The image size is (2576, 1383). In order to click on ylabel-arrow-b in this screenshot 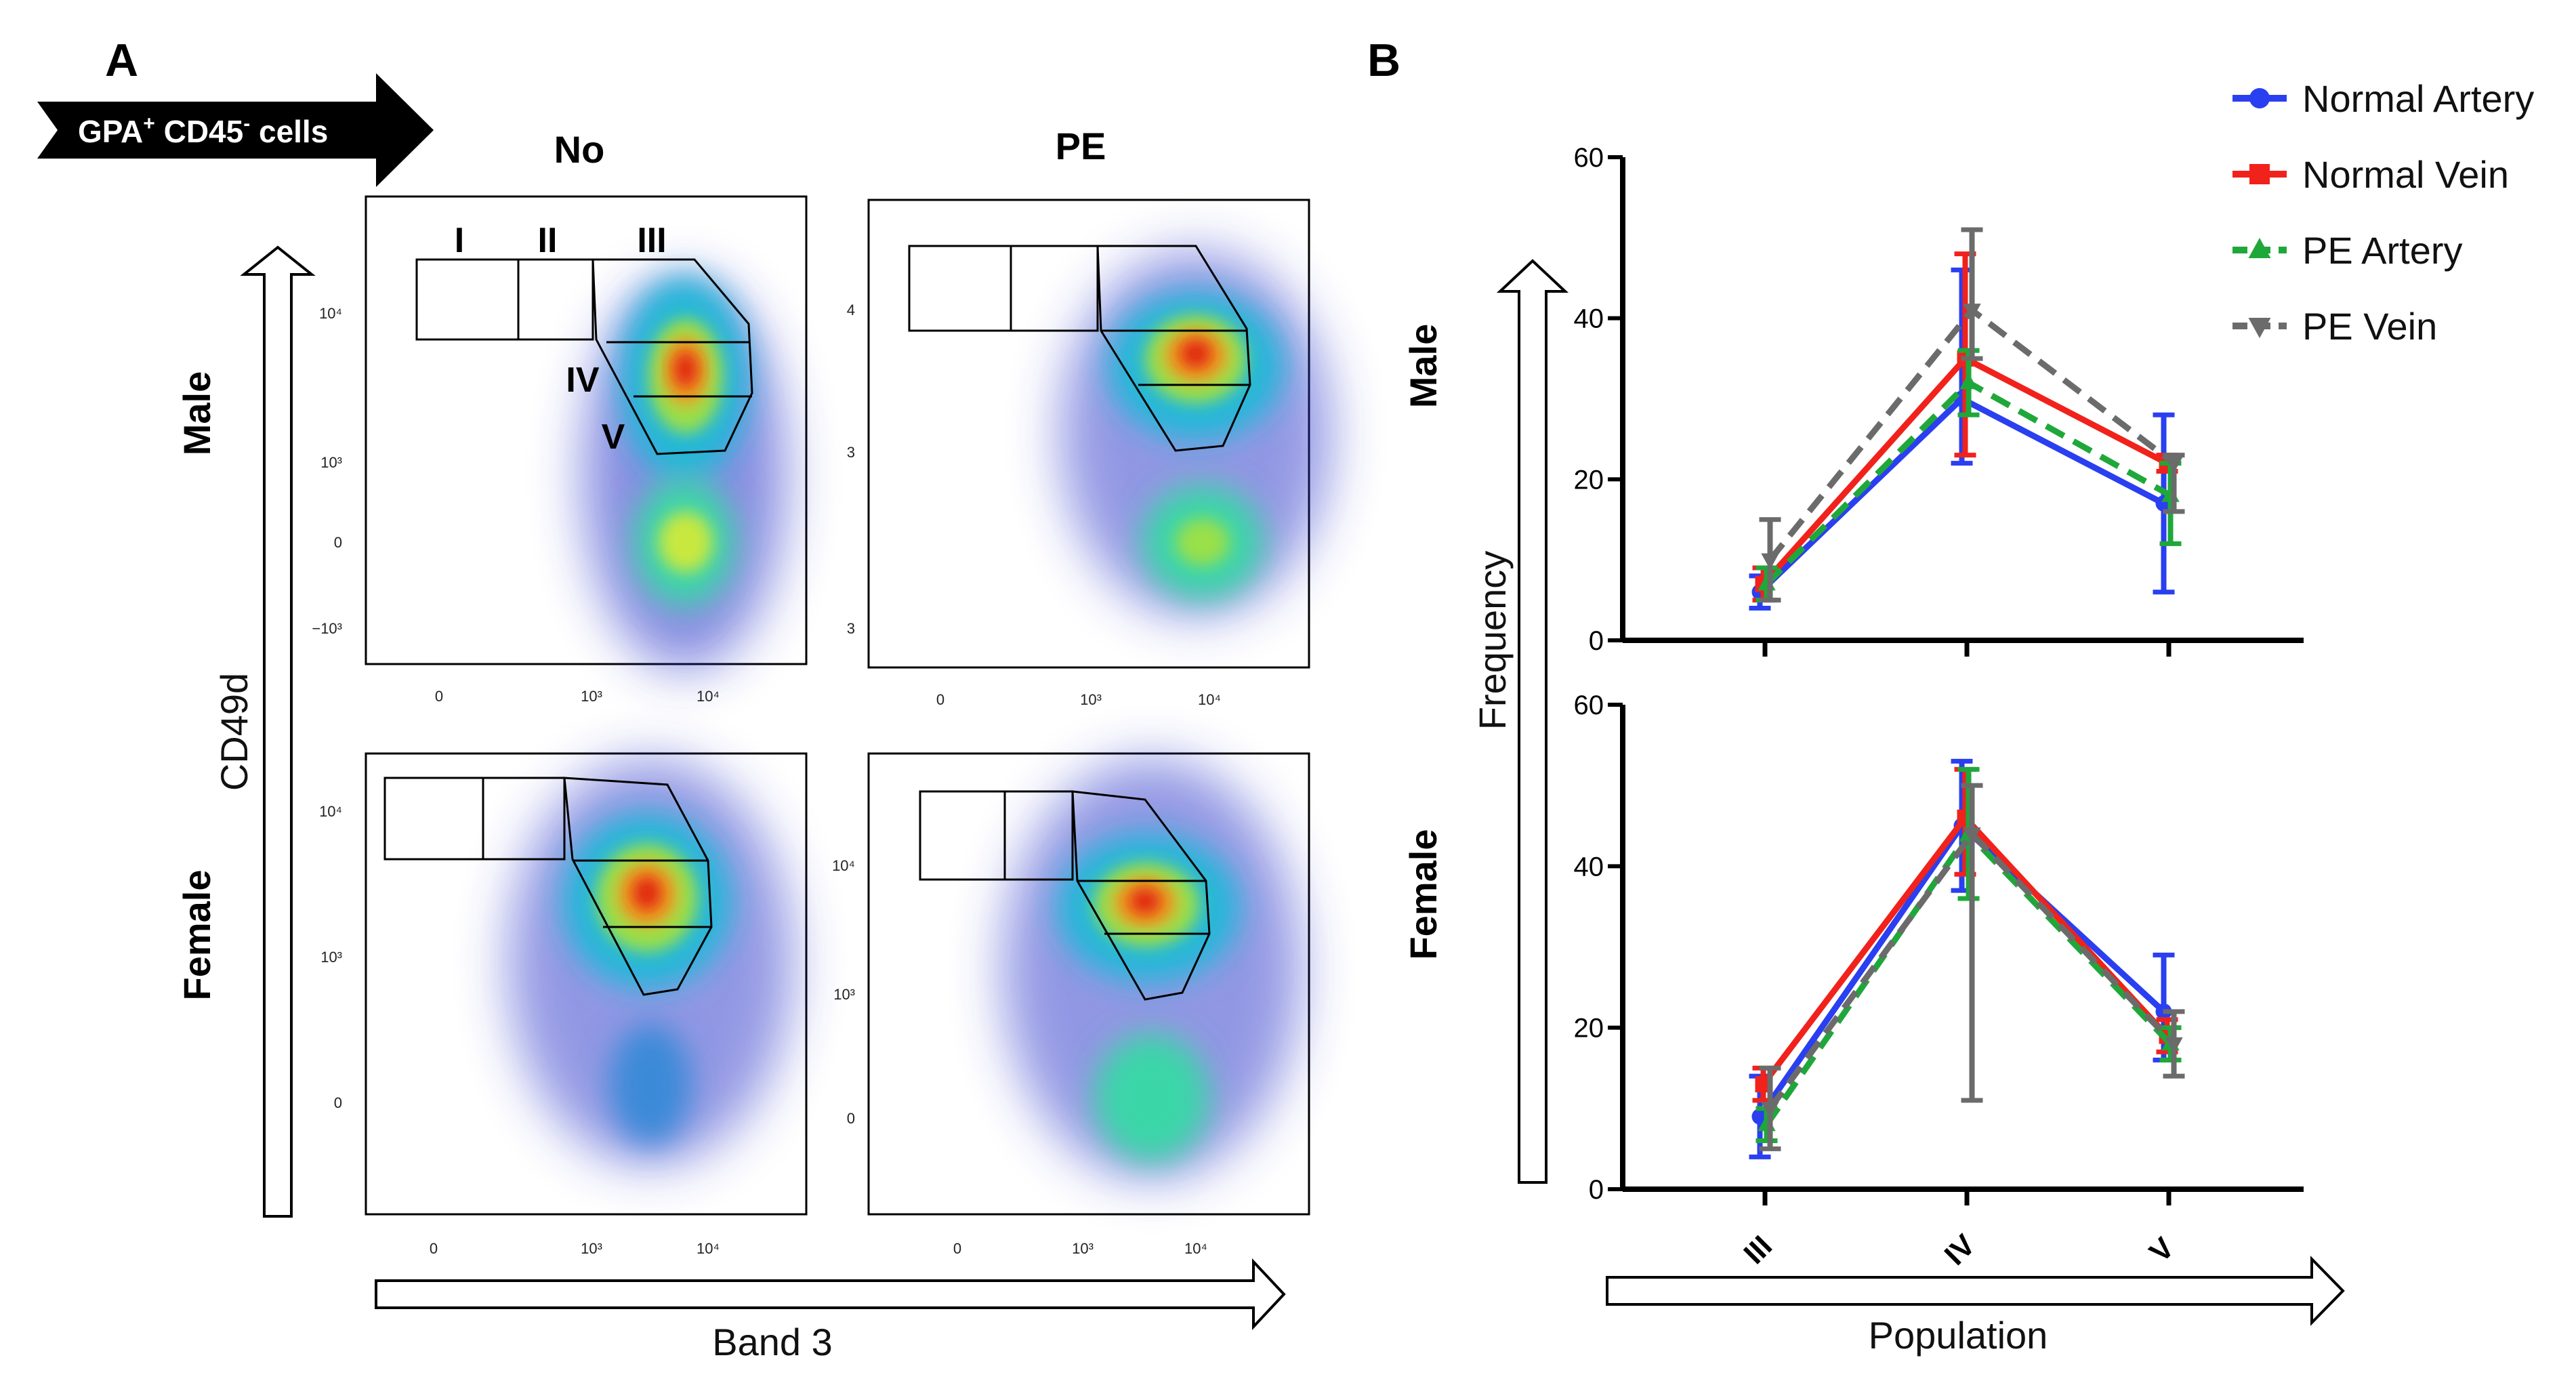, I will do `click(1532, 721)`.